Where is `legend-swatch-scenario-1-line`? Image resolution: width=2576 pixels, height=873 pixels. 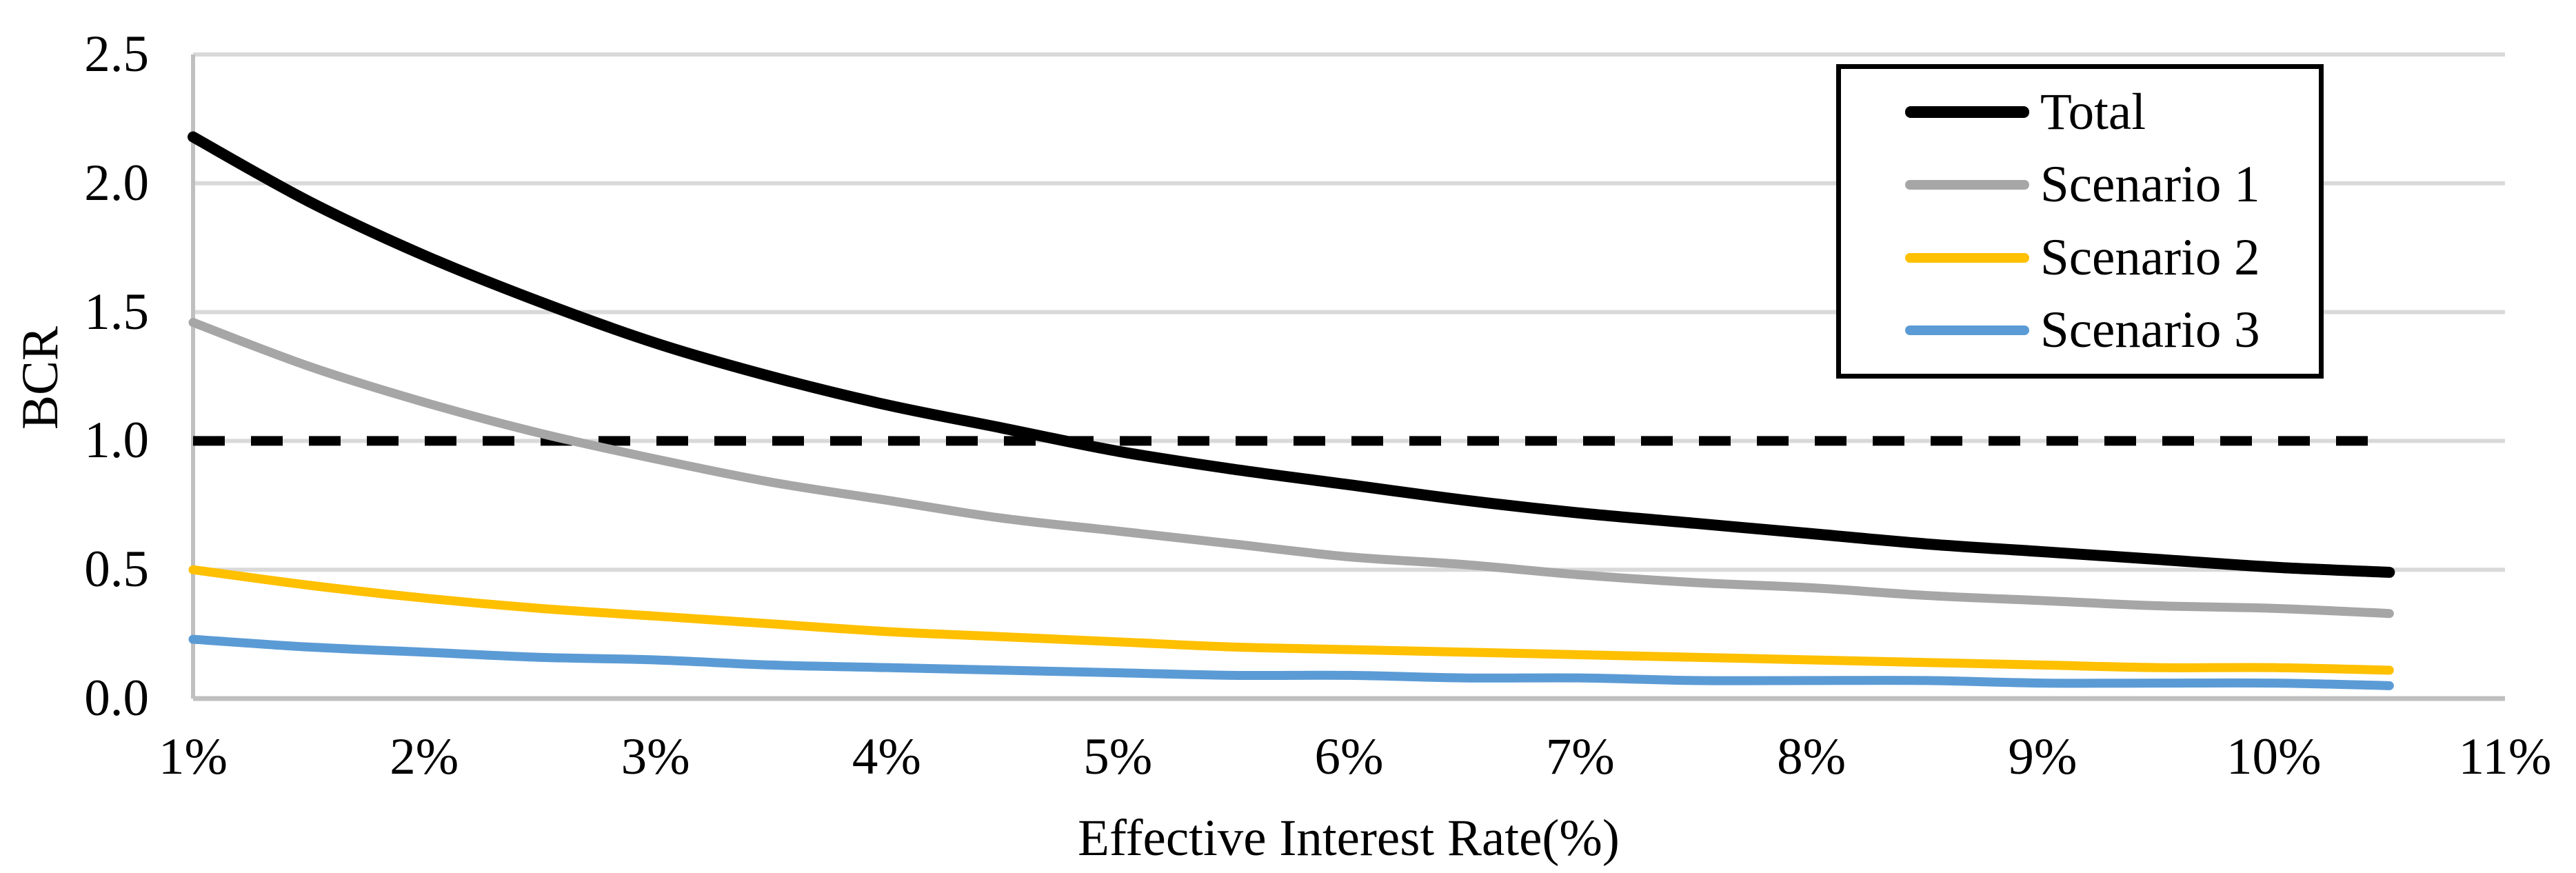
legend-swatch-scenario-1-line is located at coordinates (1967, 185).